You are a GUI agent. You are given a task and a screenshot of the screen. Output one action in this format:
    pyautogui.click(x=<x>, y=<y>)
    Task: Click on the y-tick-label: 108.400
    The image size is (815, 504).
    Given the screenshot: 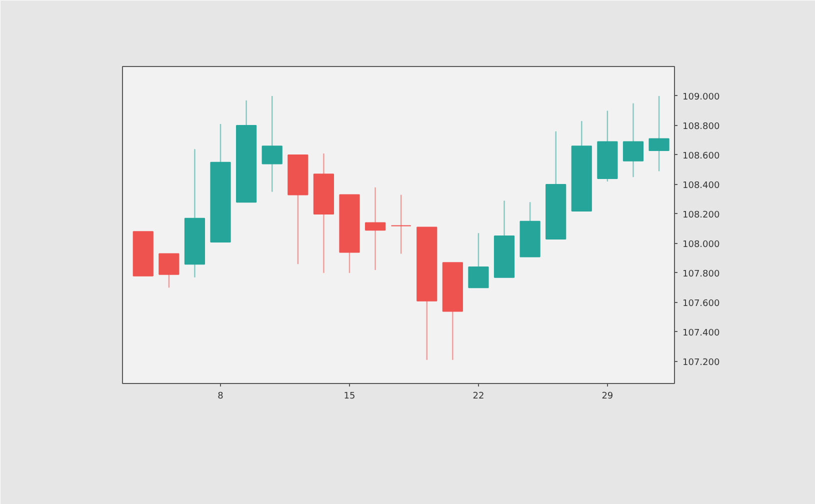 What is the action you would take?
    pyautogui.click(x=701, y=185)
    